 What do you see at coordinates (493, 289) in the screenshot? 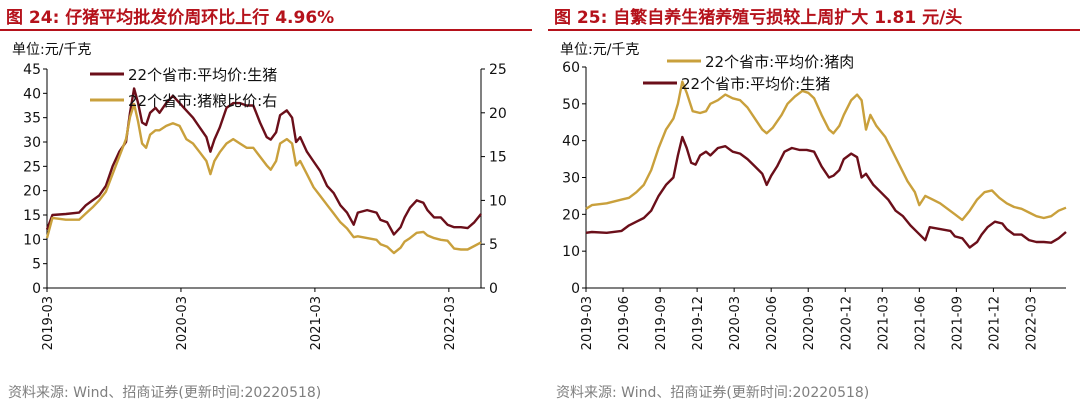
I see `y2-tick-label: 0` at bounding box center [493, 289].